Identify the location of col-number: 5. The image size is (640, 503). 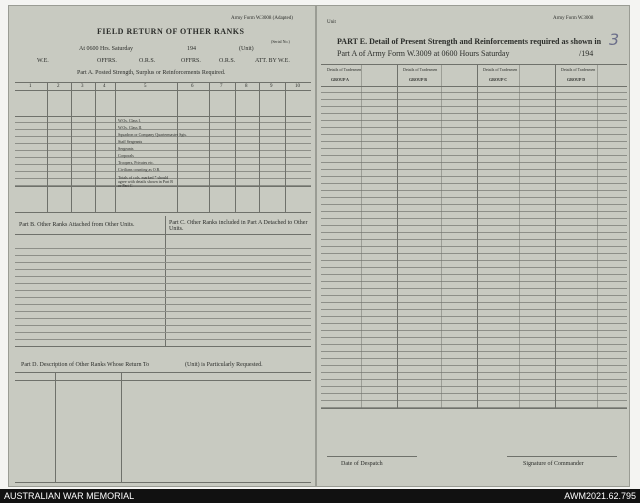
(145, 86).